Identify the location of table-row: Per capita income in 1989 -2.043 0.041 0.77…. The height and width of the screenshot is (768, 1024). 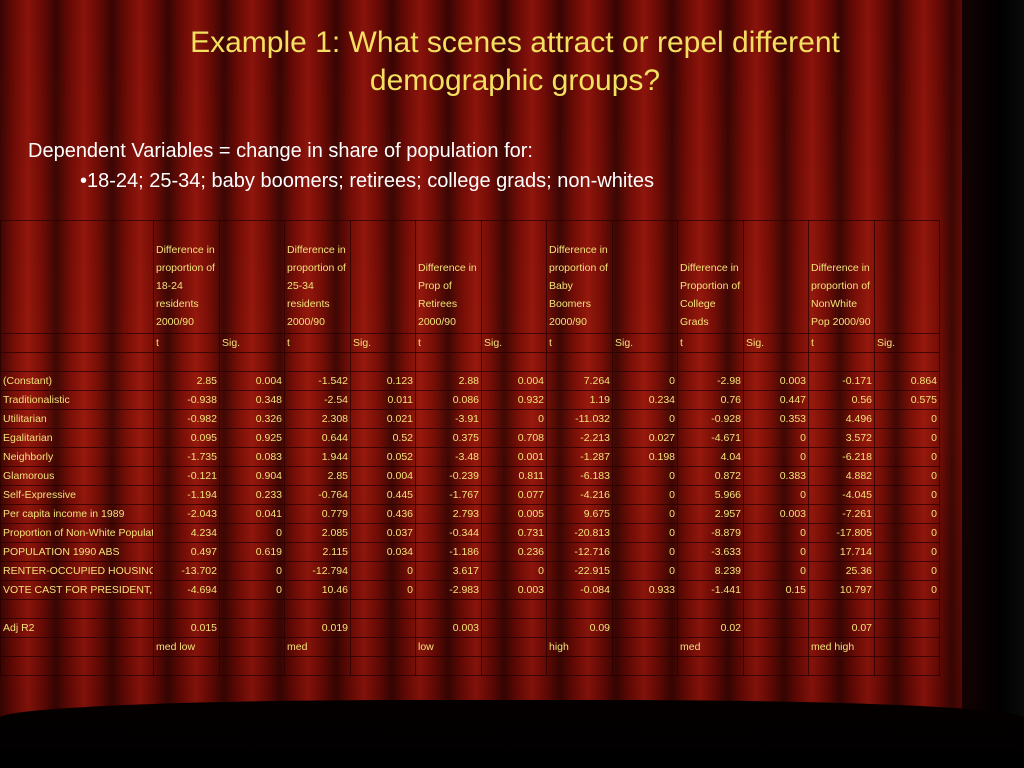
(470, 514).